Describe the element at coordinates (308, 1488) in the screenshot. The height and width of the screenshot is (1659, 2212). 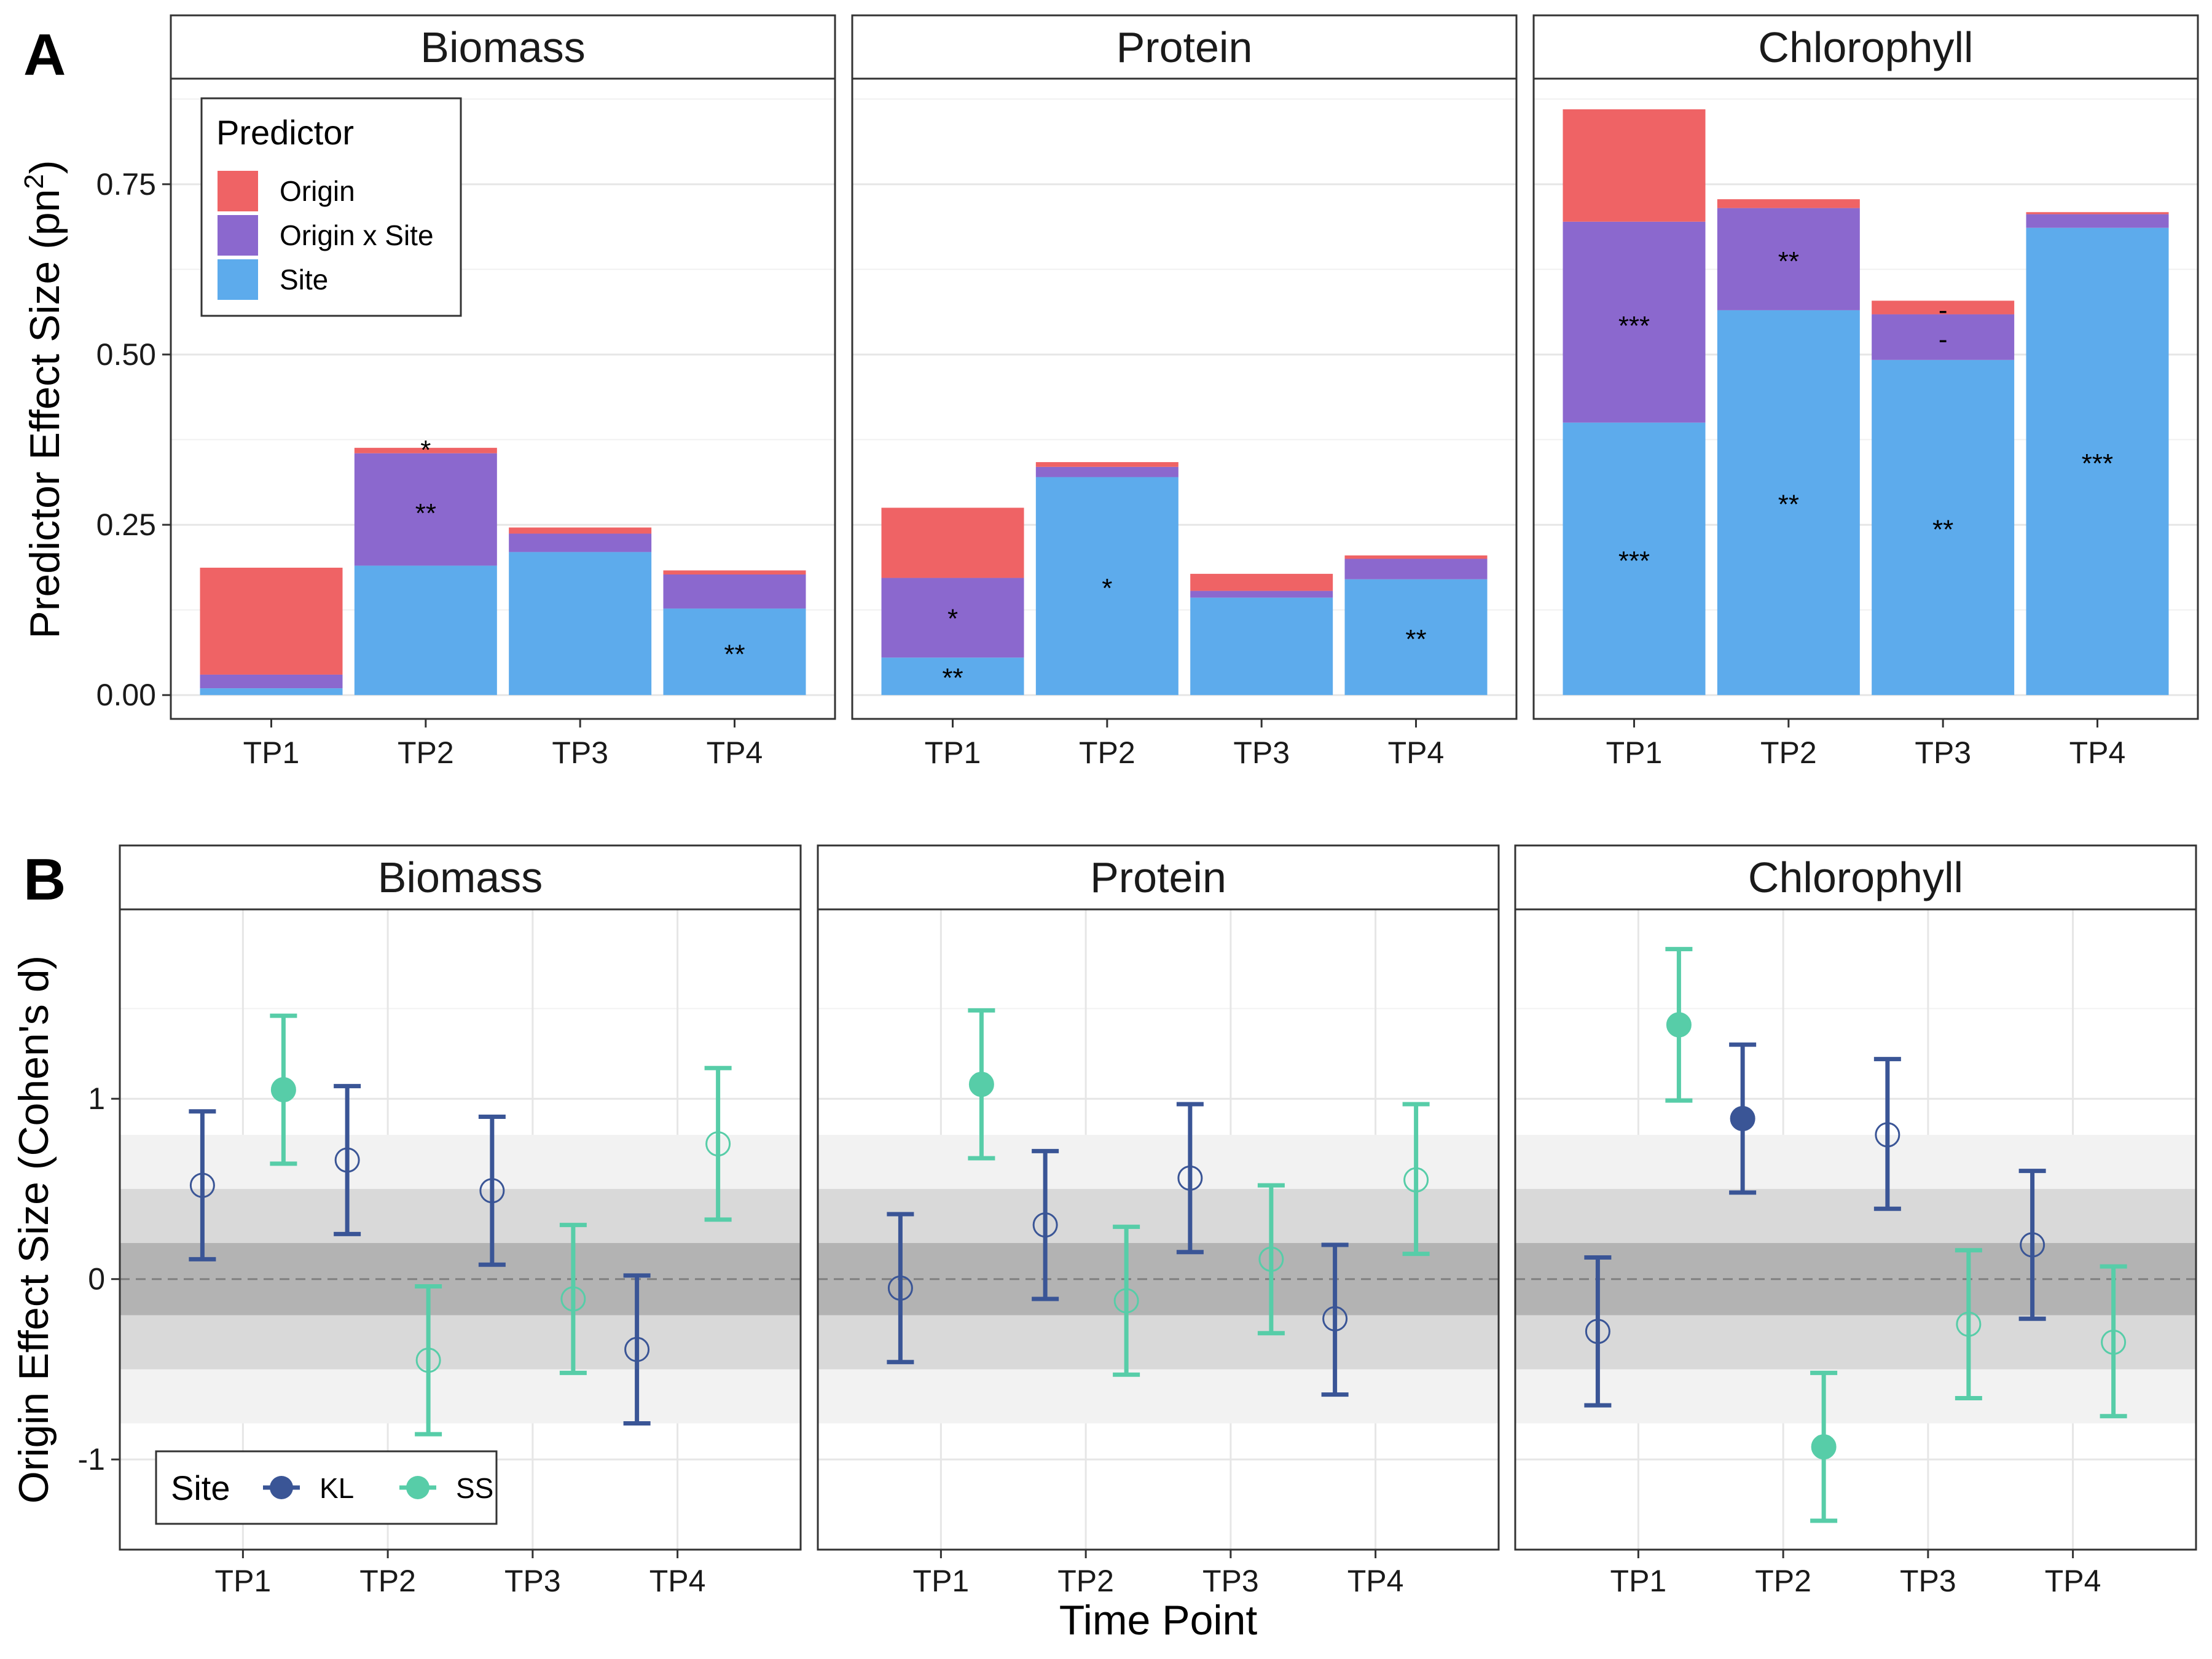
I see `legend-key-kl: KL` at that location.